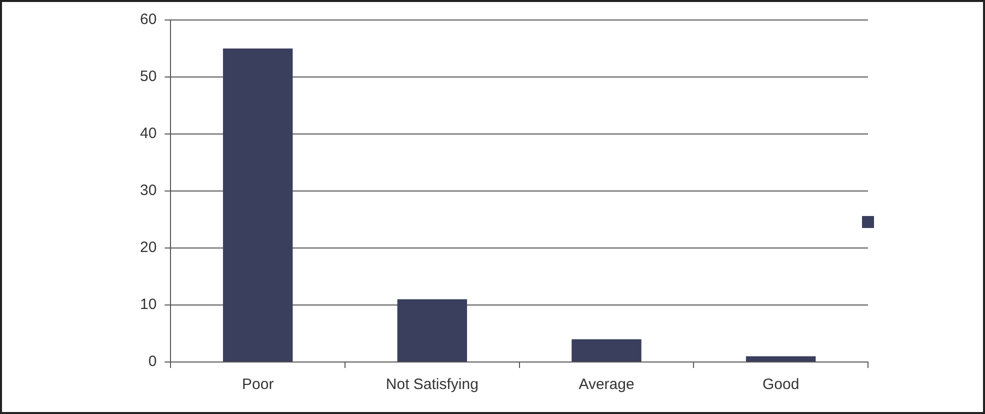 Image resolution: width=985 pixels, height=414 pixels. Describe the element at coordinates (606, 385) in the screenshot. I see `x-tick-label: Average` at that location.